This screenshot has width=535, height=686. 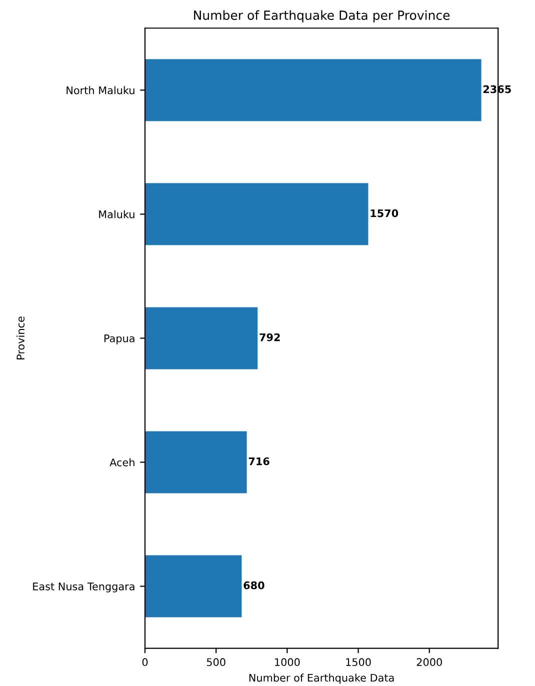 What do you see at coordinates (287, 662) in the screenshot?
I see `x-tick-label: 1000` at bounding box center [287, 662].